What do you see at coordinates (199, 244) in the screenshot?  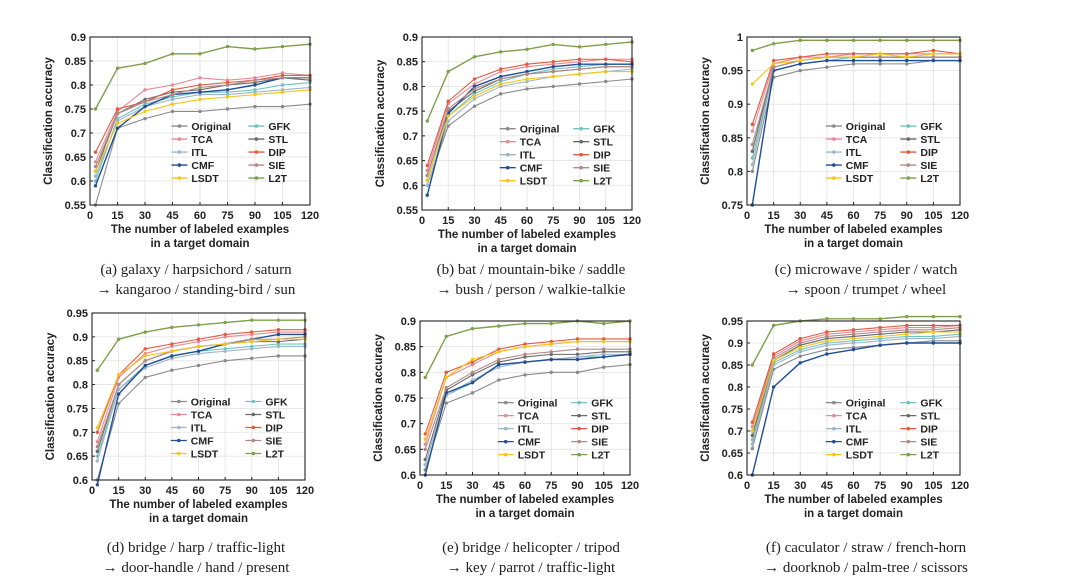 I see `x-axis-label-line2: in a target domain` at bounding box center [199, 244].